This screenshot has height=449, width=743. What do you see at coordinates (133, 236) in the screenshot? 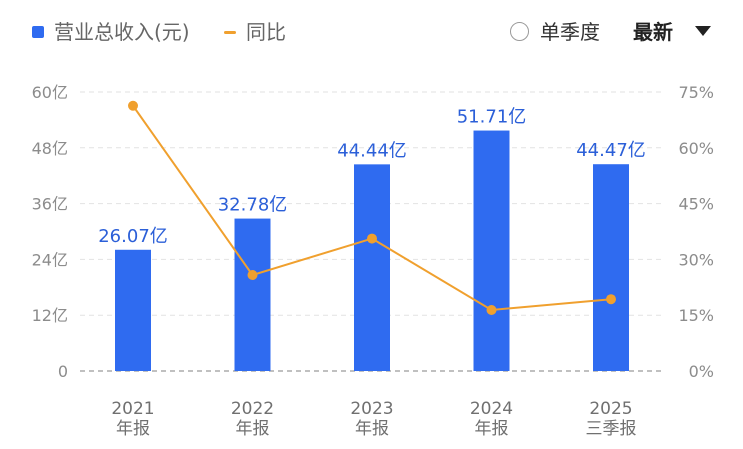
I see `bar-data-label: 26.07亿` at bounding box center [133, 236].